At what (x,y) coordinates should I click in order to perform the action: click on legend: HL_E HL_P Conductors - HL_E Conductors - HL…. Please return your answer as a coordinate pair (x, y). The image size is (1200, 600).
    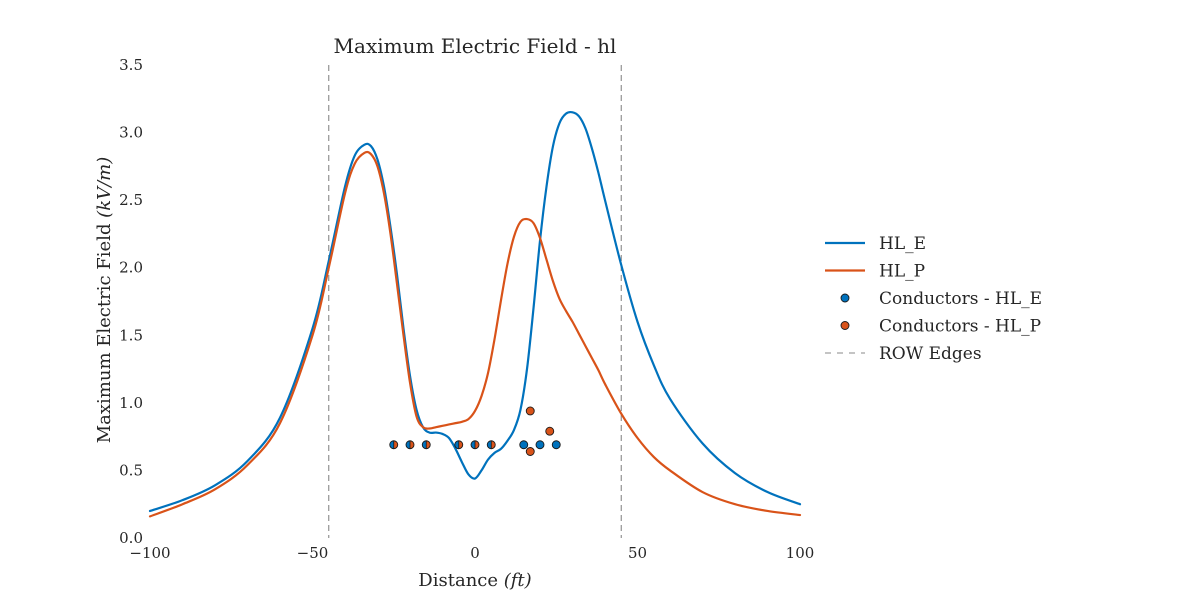
    Looking at the image, I should click on (933, 299).